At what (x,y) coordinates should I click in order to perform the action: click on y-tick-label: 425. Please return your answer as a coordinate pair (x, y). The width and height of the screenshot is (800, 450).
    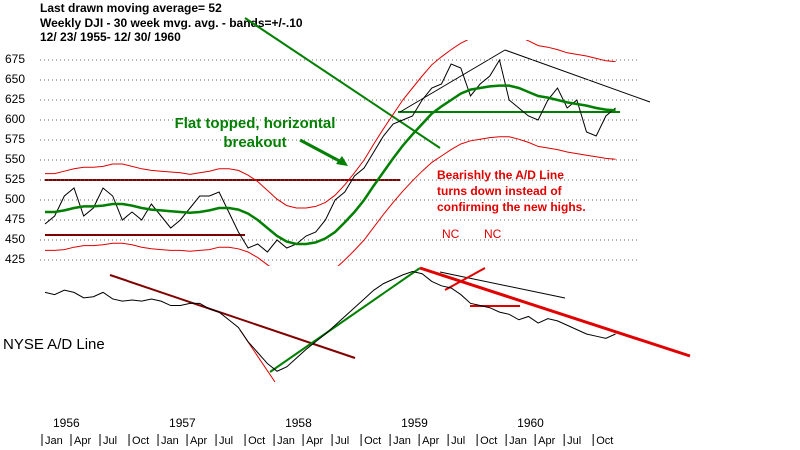
    Looking at the image, I should click on (15, 259).